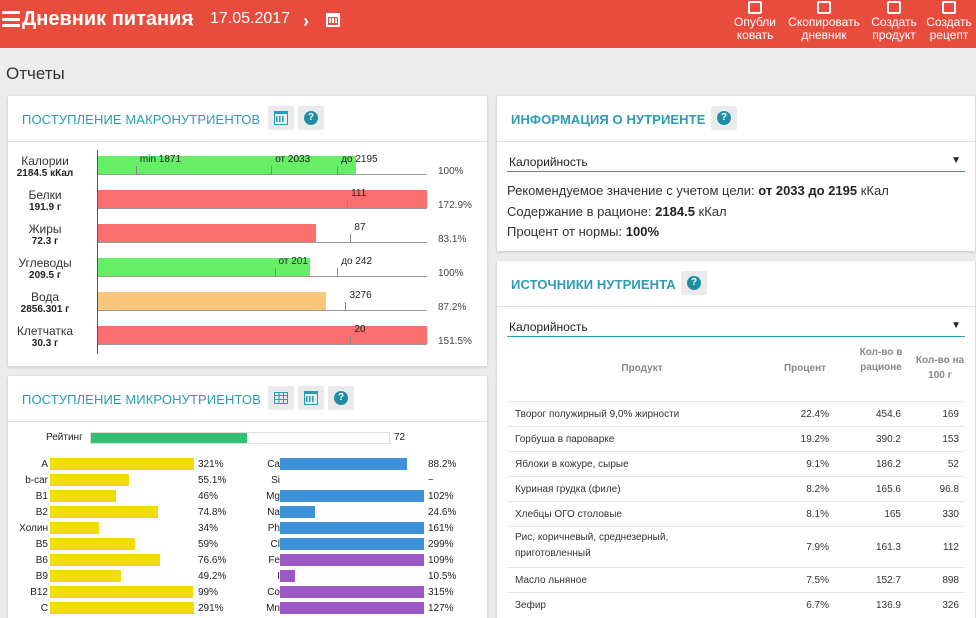  Describe the element at coordinates (530, 605) in the screenshot. I see `cell-product: Зефир` at that location.